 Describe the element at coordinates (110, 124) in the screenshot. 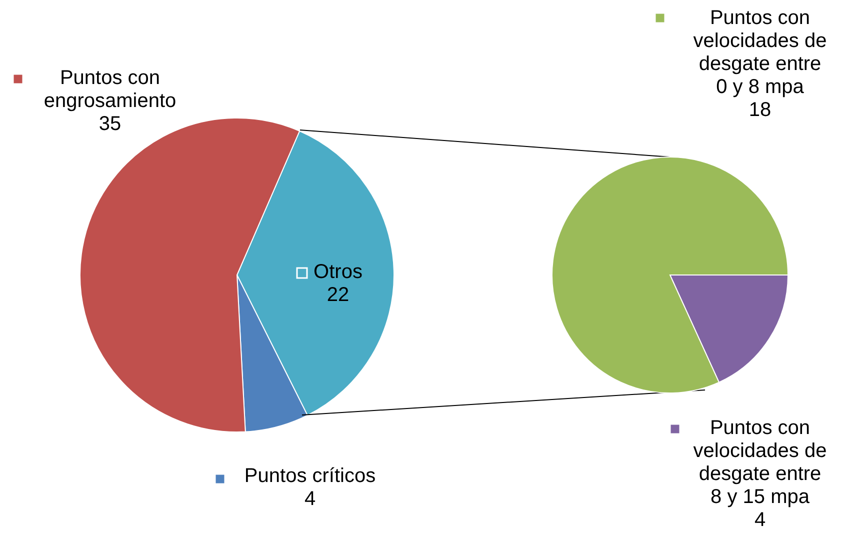

I see `data-label: 35` at that location.